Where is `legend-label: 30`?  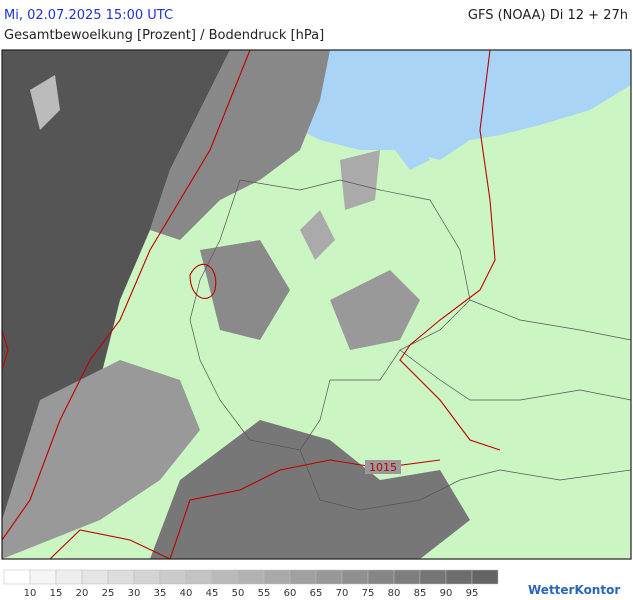
legend-label: 30 is located at coordinates (134, 593).